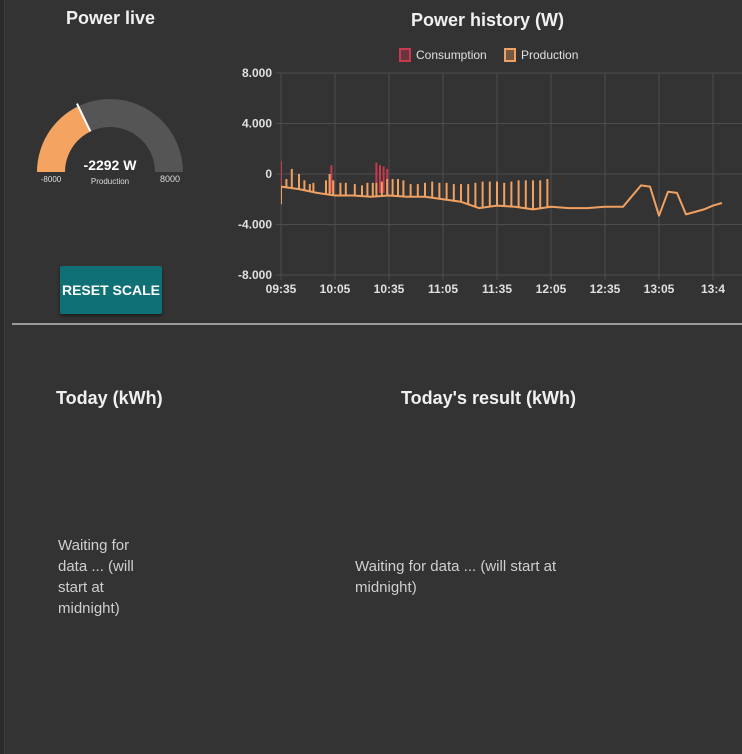  Describe the element at coordinates (2, 377) in the screenshot. I see `sidebar-edge` at that location.